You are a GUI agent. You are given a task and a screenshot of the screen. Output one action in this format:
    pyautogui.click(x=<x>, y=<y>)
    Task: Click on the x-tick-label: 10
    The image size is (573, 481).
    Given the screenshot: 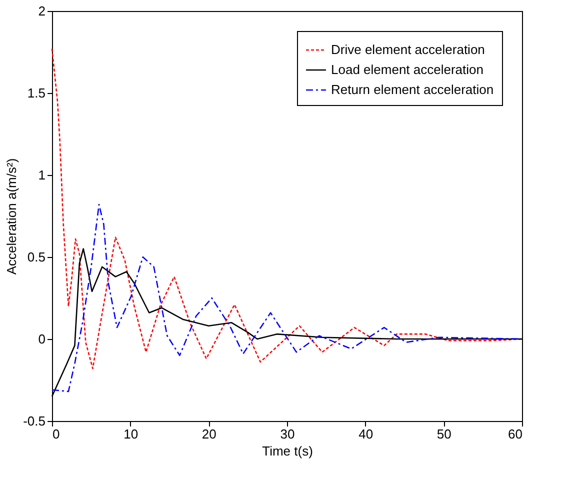 What is the action you would take?
    pyautogui.click(x=131, y=434)
    